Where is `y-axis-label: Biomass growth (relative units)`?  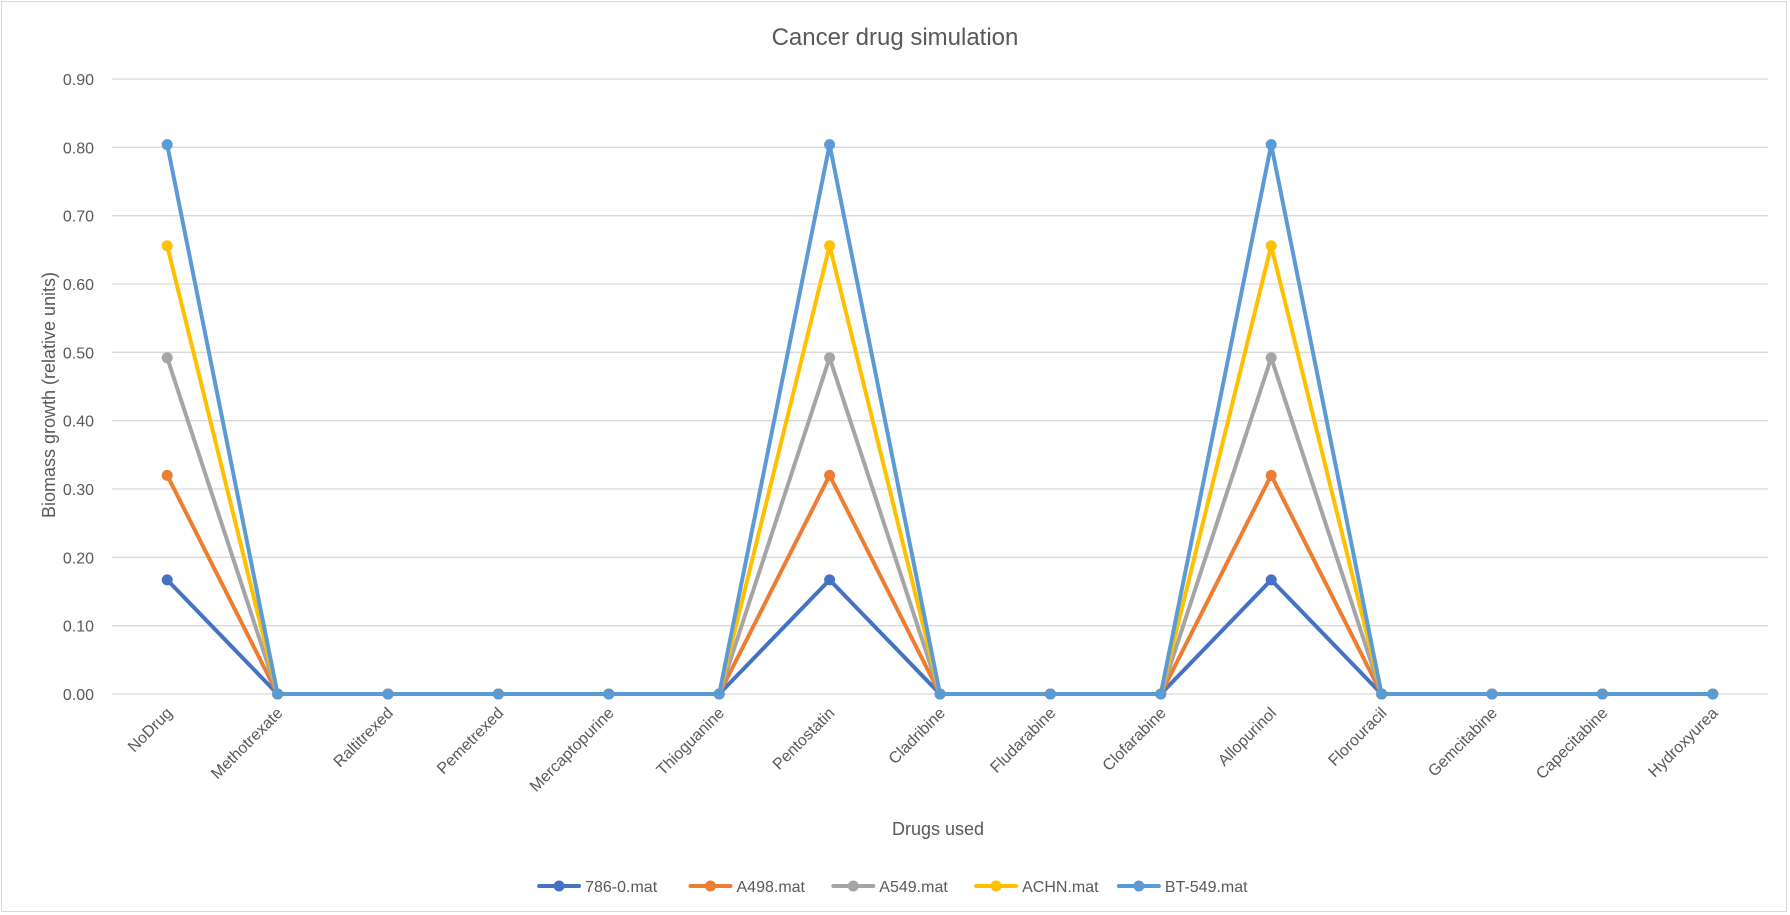 y-axis-label: Biomass growth (relative units) is located at coordinates (49, 395).